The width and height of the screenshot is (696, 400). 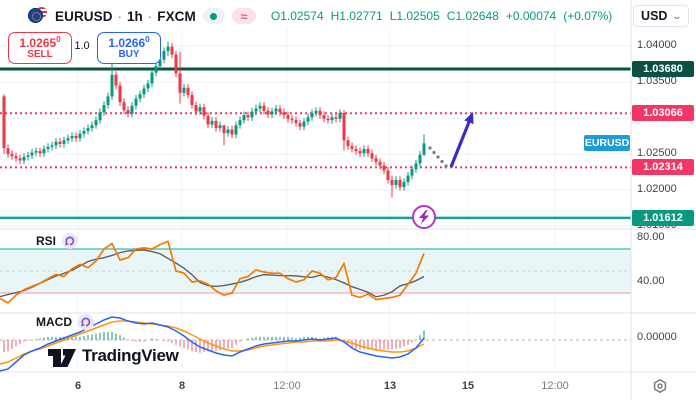 What do you see at coordinates (651, 237) in the screenshot?
I see `price-axis-label: 80.00` at bounding box center [651, 237].